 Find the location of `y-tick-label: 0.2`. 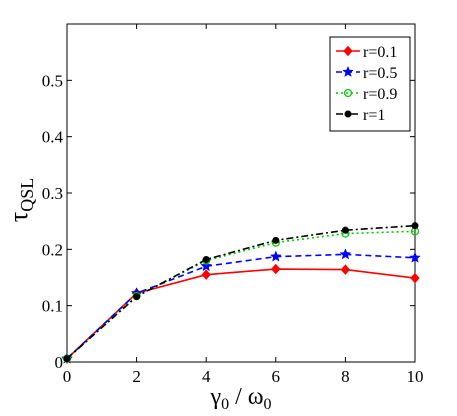

y-tick-label: 0.2 is located at coordinates (52, 249).